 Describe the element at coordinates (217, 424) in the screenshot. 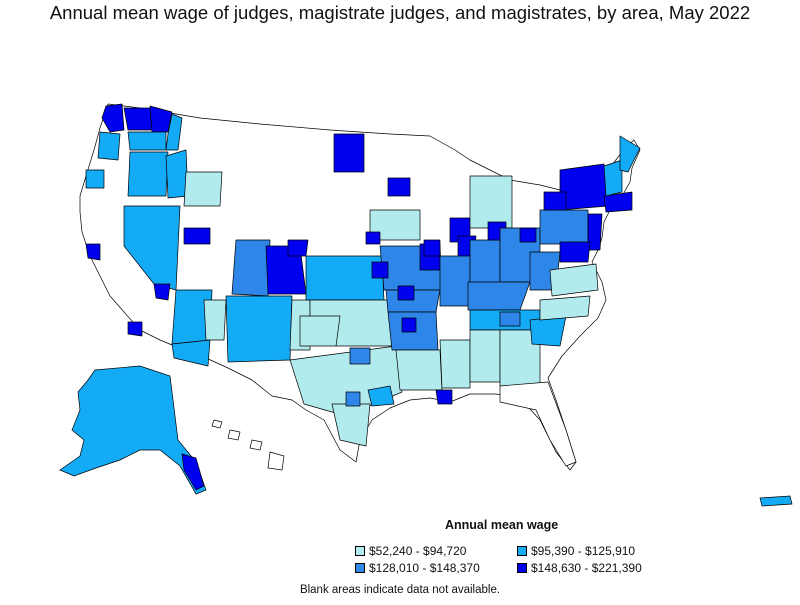

I see `hawaii-kauai` at that location.